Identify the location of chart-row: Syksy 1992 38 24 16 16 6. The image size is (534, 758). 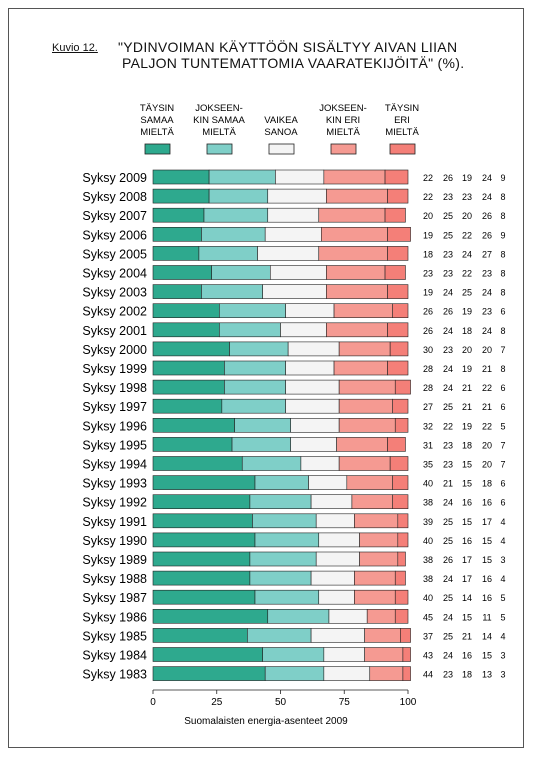
(294, 502).